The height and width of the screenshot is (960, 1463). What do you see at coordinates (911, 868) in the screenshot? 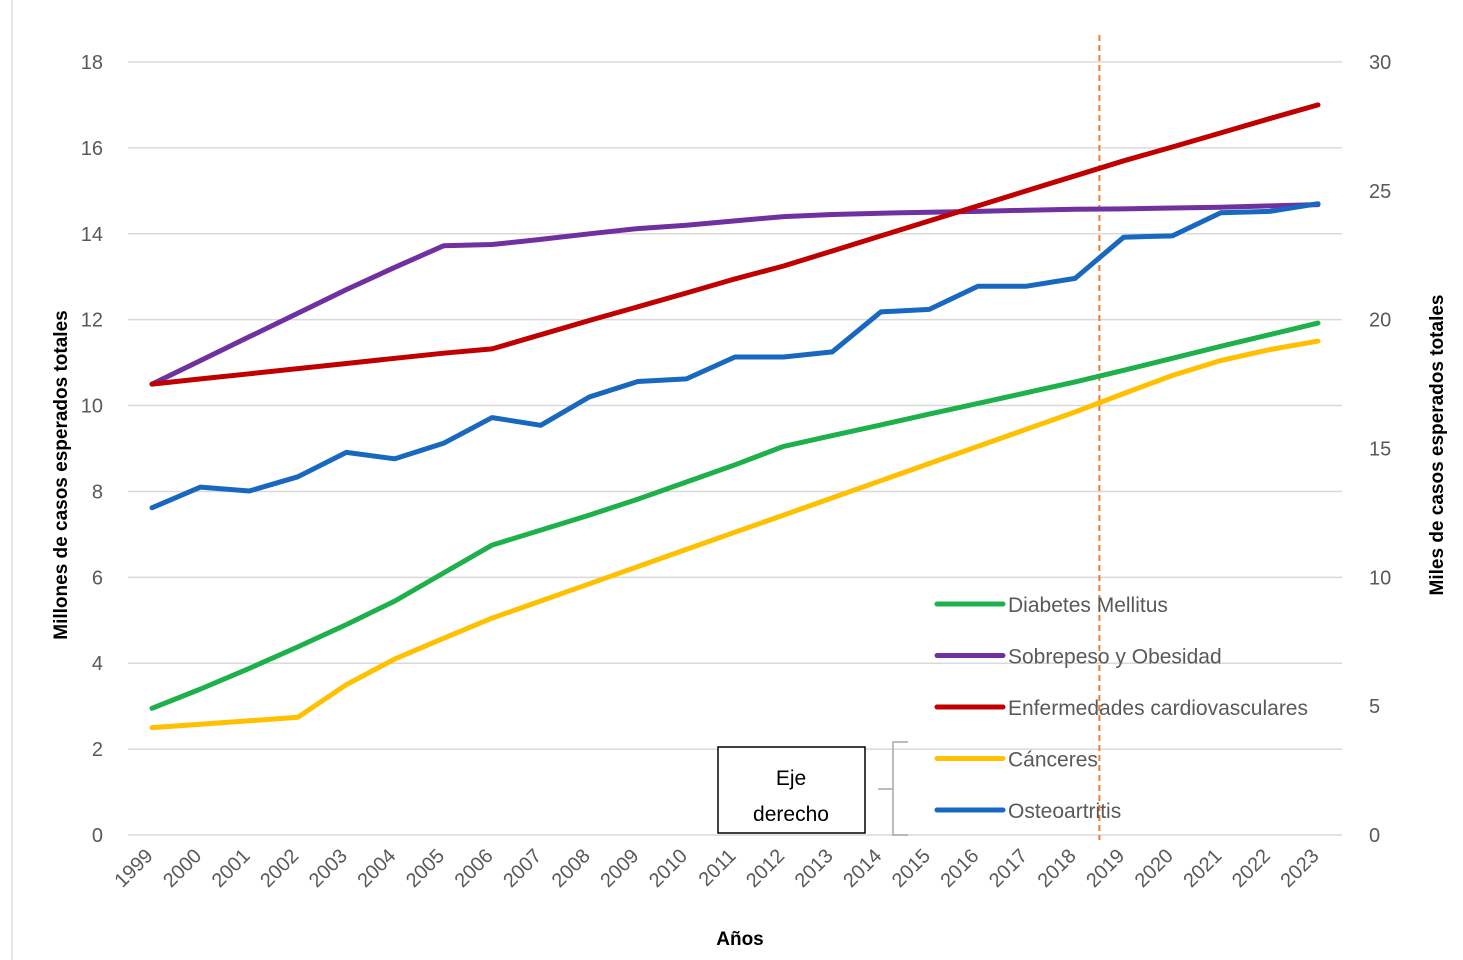
I see `x-tick-label: 2015` at bounding box center [911, 868].